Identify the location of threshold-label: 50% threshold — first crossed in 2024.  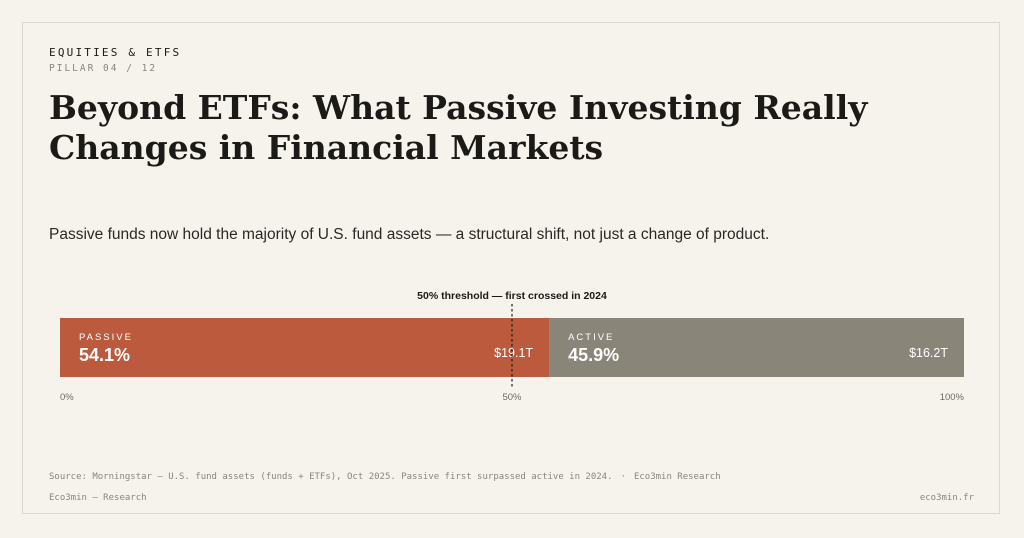
(512, 296).